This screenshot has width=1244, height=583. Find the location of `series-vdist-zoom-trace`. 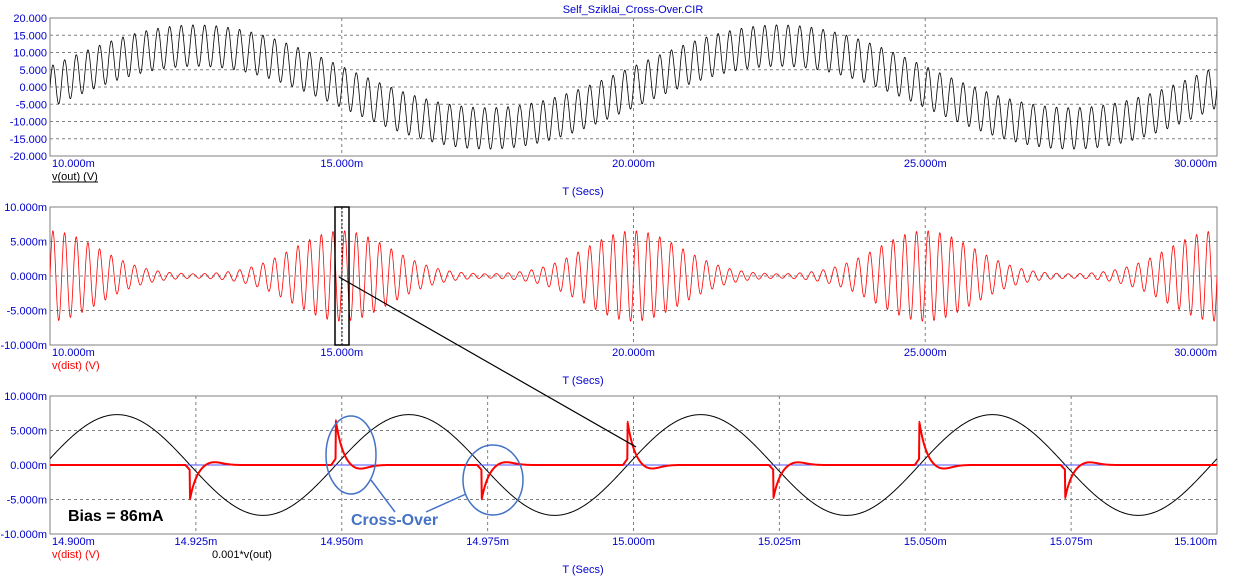

series-vdist-zoom-trace is located at coordinates (633, 460).